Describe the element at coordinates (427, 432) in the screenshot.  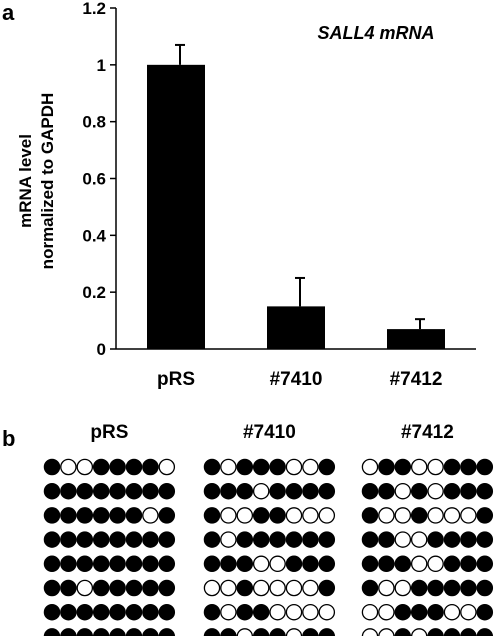
I see `methylation-group-label: #7412` at that location.